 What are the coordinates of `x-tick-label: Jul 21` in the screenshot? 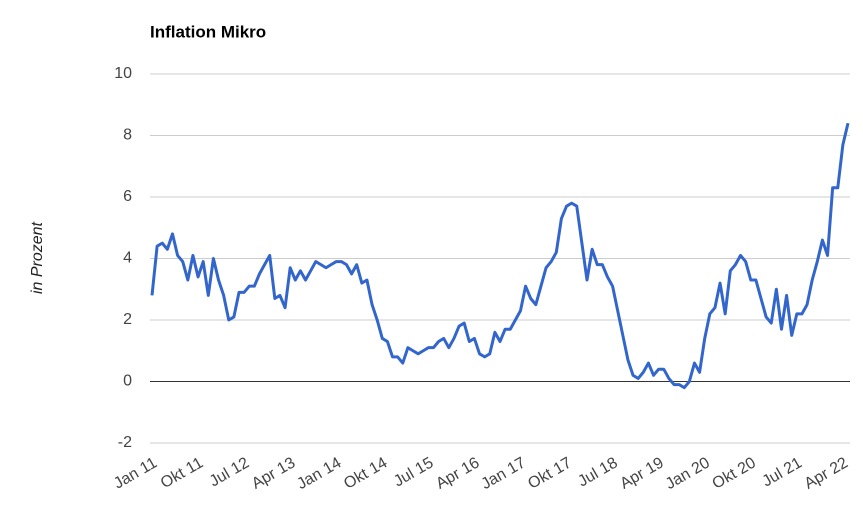 It's located at (782, 472).